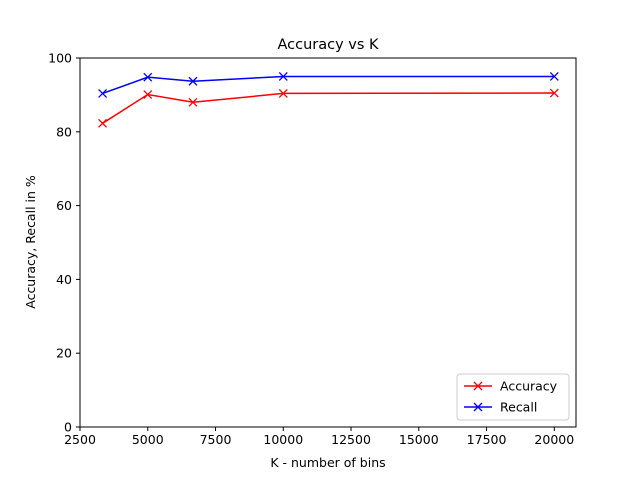  What do you see at coordinates (80, 439) in the screenshot?
I see `x-tick-label: 2500` at bounding box center [80, 439].